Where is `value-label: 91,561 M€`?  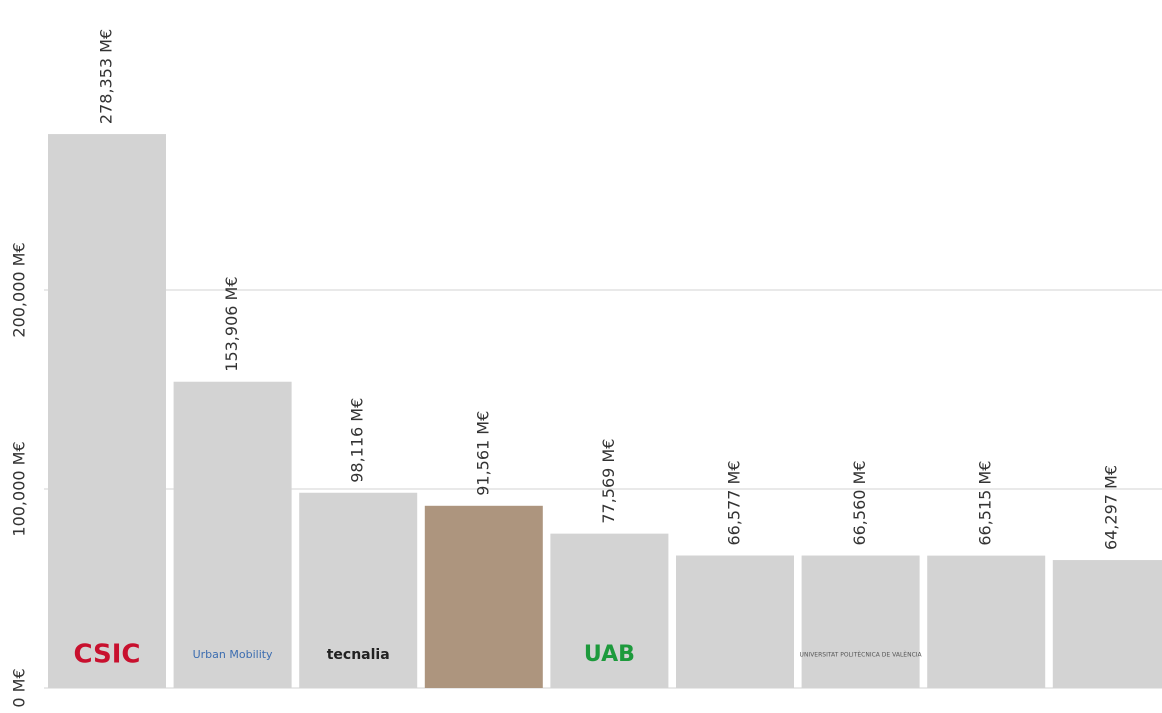 value-label: 91,561 M€ is located at coordinates (482, 453).